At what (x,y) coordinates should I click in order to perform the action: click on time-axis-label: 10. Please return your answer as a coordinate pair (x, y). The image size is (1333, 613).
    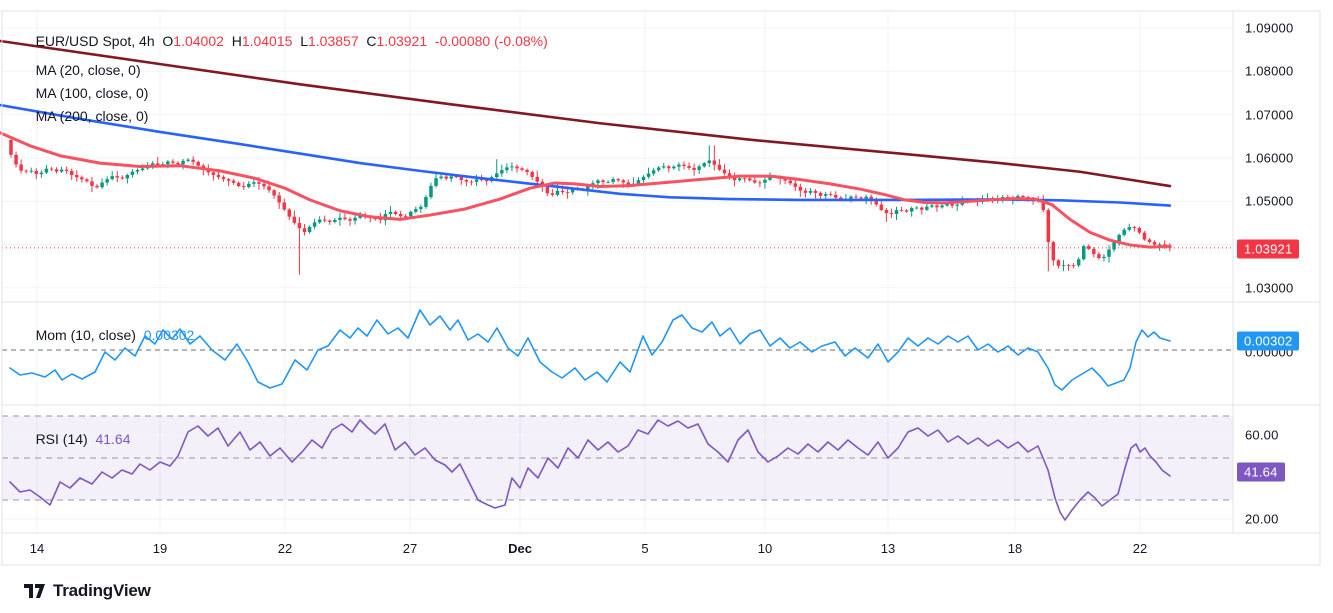
    Looking at the image, I should click on (765, 548).